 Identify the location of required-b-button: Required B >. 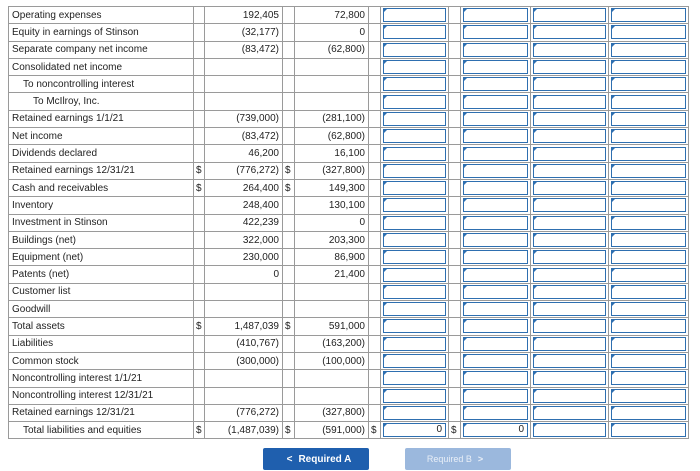
(458, 459).